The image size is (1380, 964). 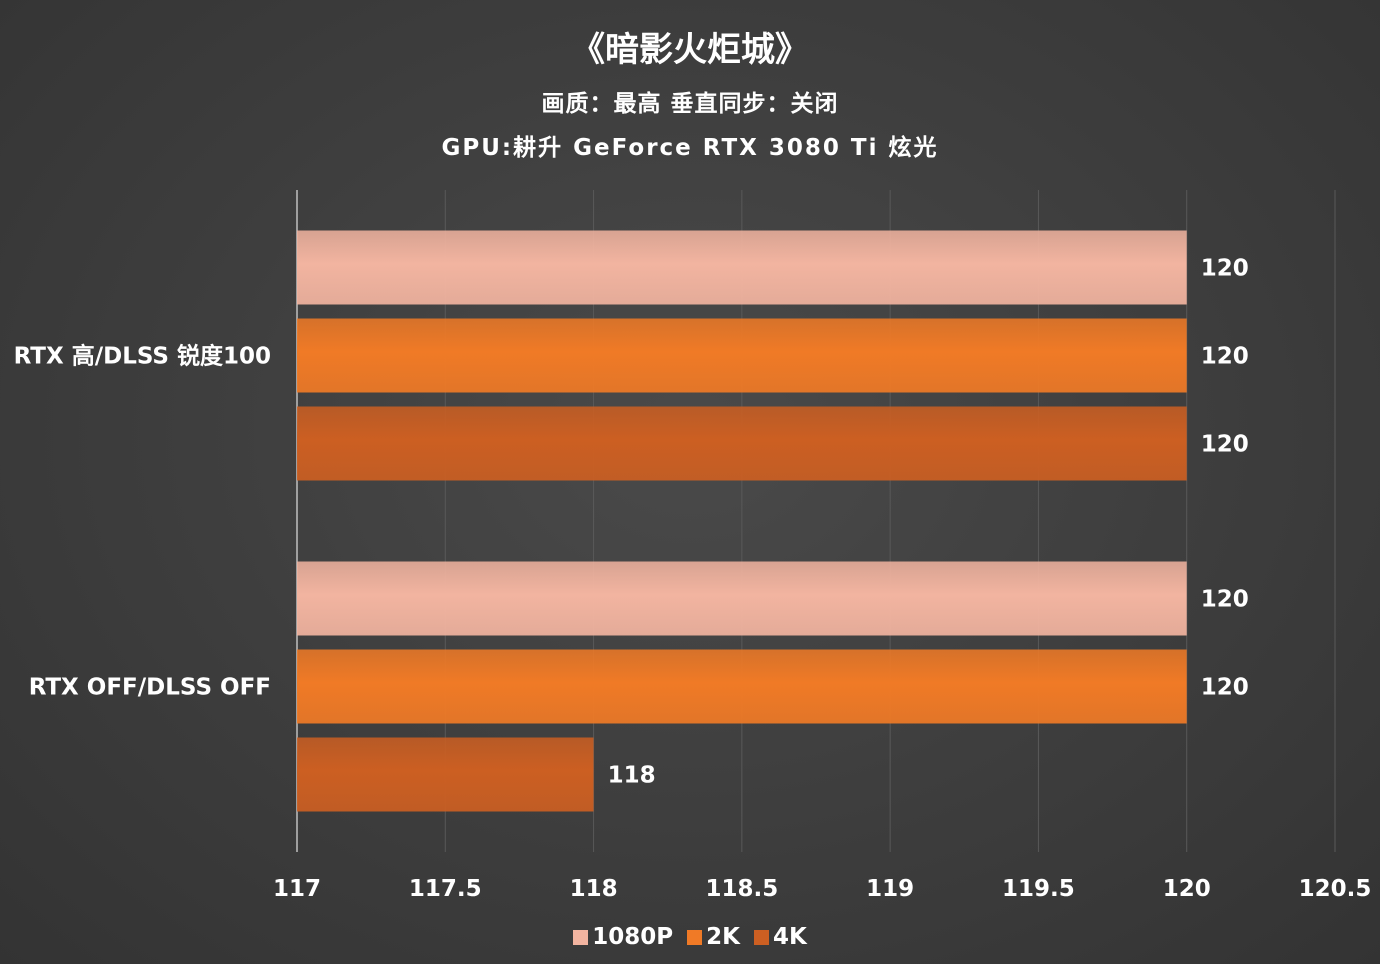 What do you see at coordinates (690, 148) in the screenshot?
I see `chart-subtitle-gpu: GPU:耕升 GeForce RTX 3080 Ti 炫光` at bounding box center [690, 148].